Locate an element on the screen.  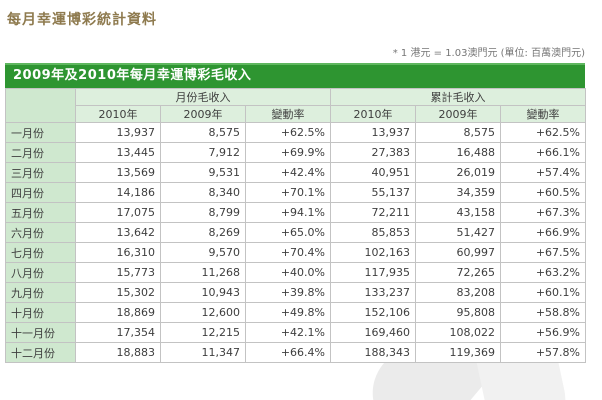
value-cell: +57.4% is located at coordinates (543, 172).